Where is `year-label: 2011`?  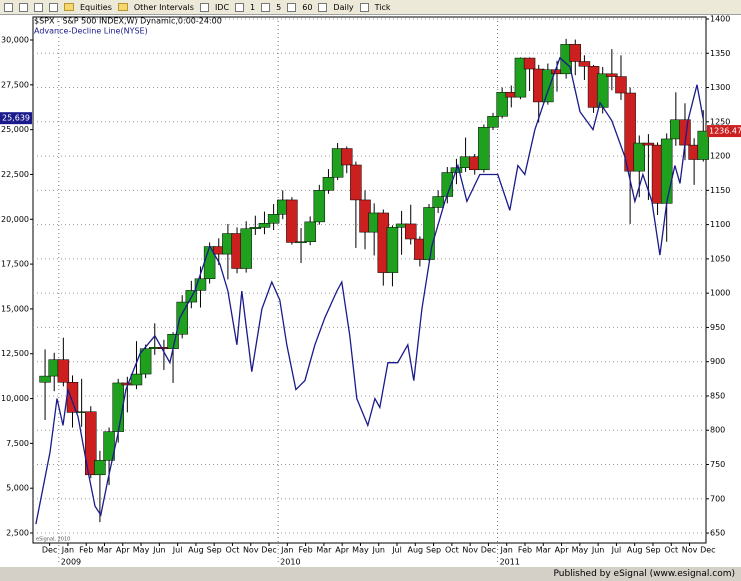
year-label: 2011 is located at coordinates (510, 562).